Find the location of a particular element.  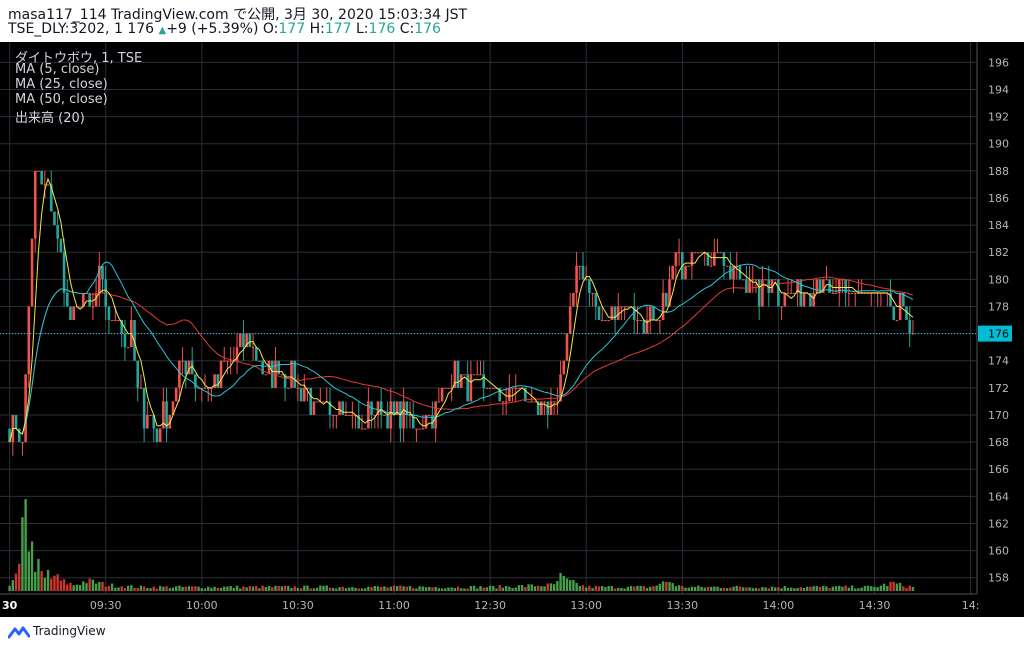

price-axis-tick: 188 is located at coordinates (998, 171).